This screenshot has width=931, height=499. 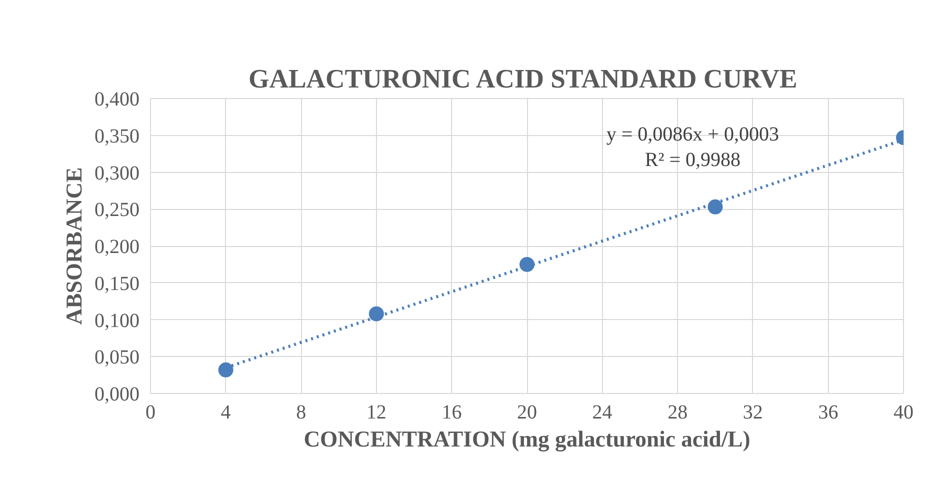 I want to click on y-tick-label: 0,200, so click(x=117, y=247).